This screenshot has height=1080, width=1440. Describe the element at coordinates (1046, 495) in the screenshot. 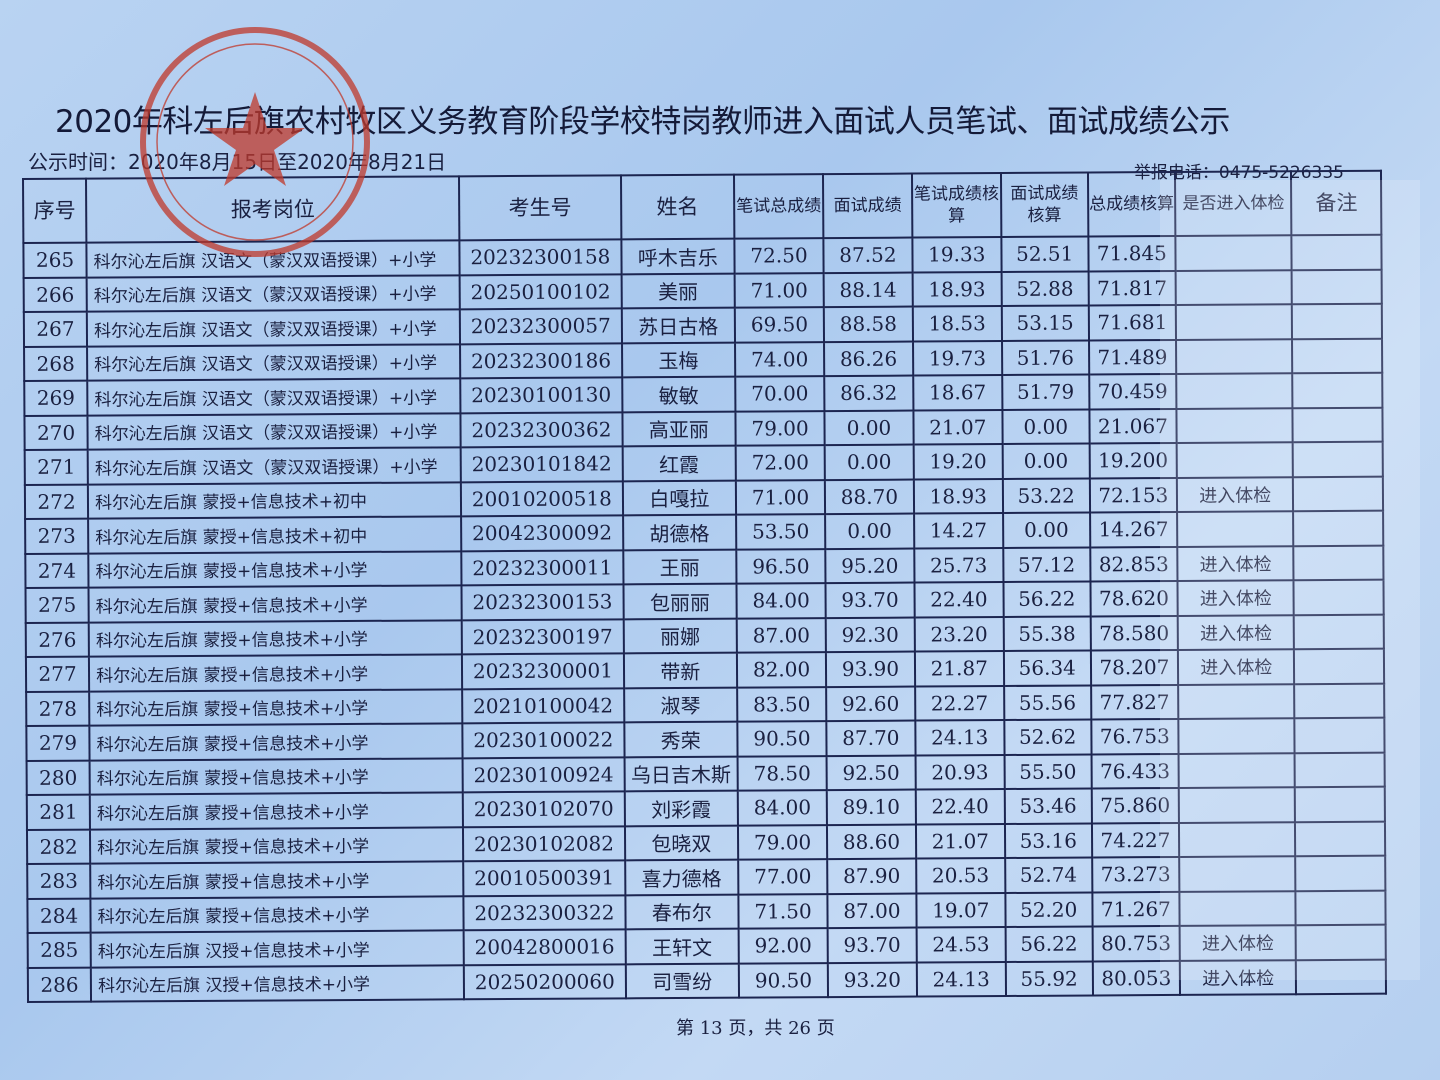

I see `row-interview-calc: 53.22` at that location.